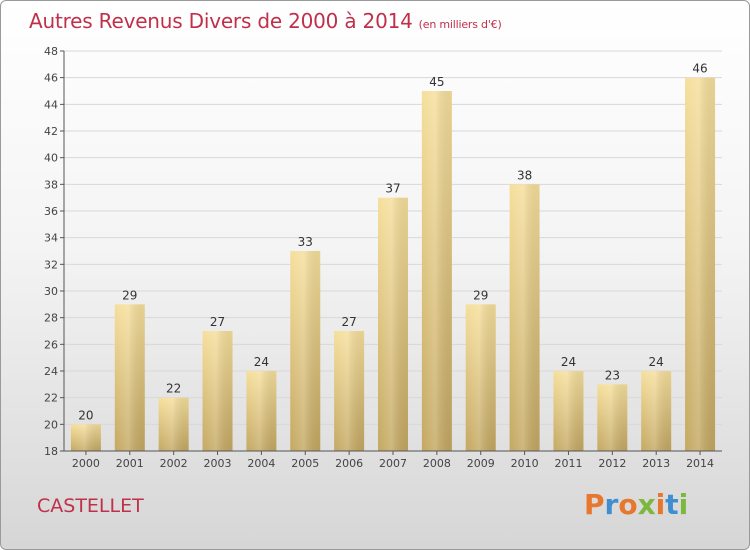  I want to click on bar-shine-2002, so click(173, 424).